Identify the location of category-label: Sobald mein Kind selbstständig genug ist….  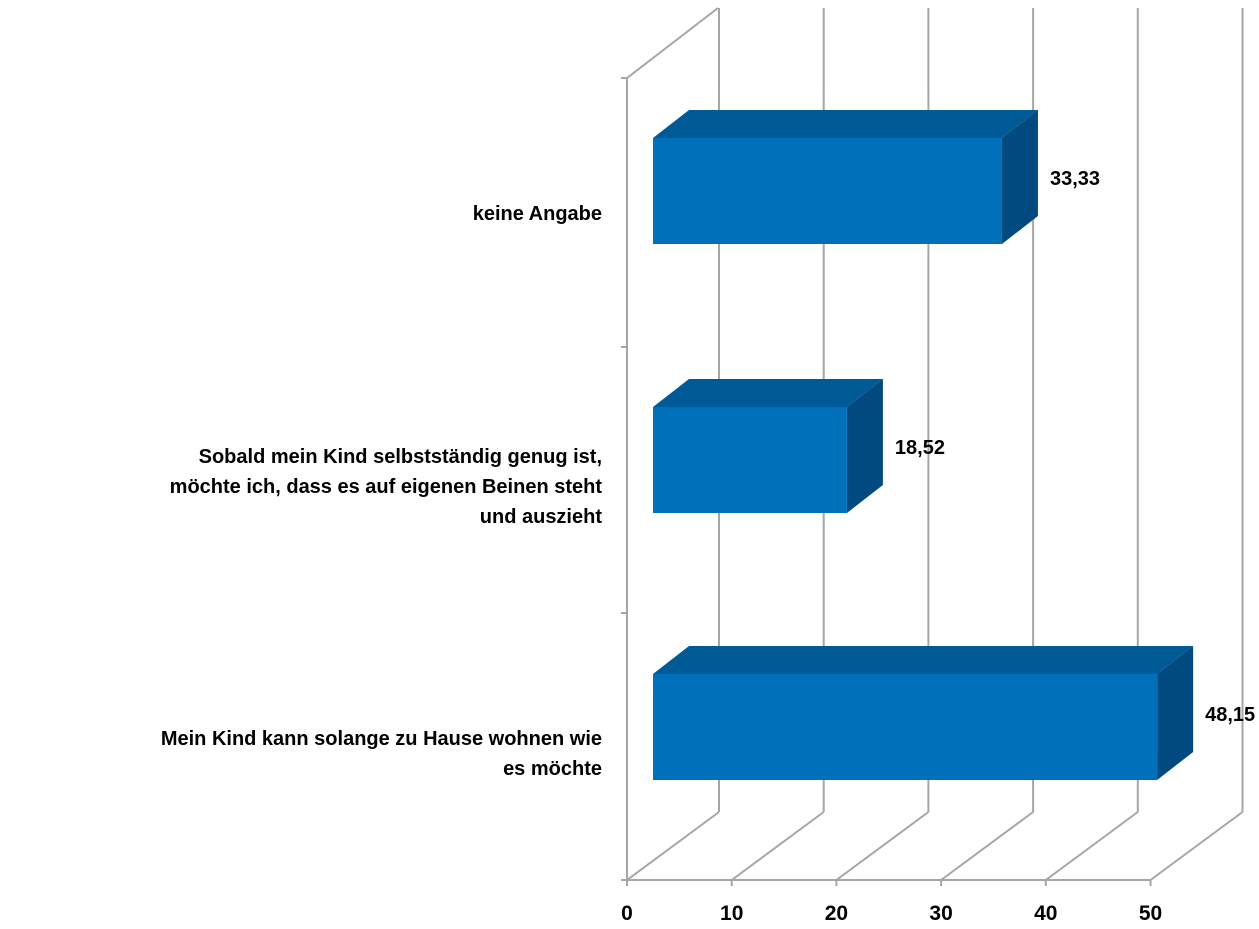
(386, 487).